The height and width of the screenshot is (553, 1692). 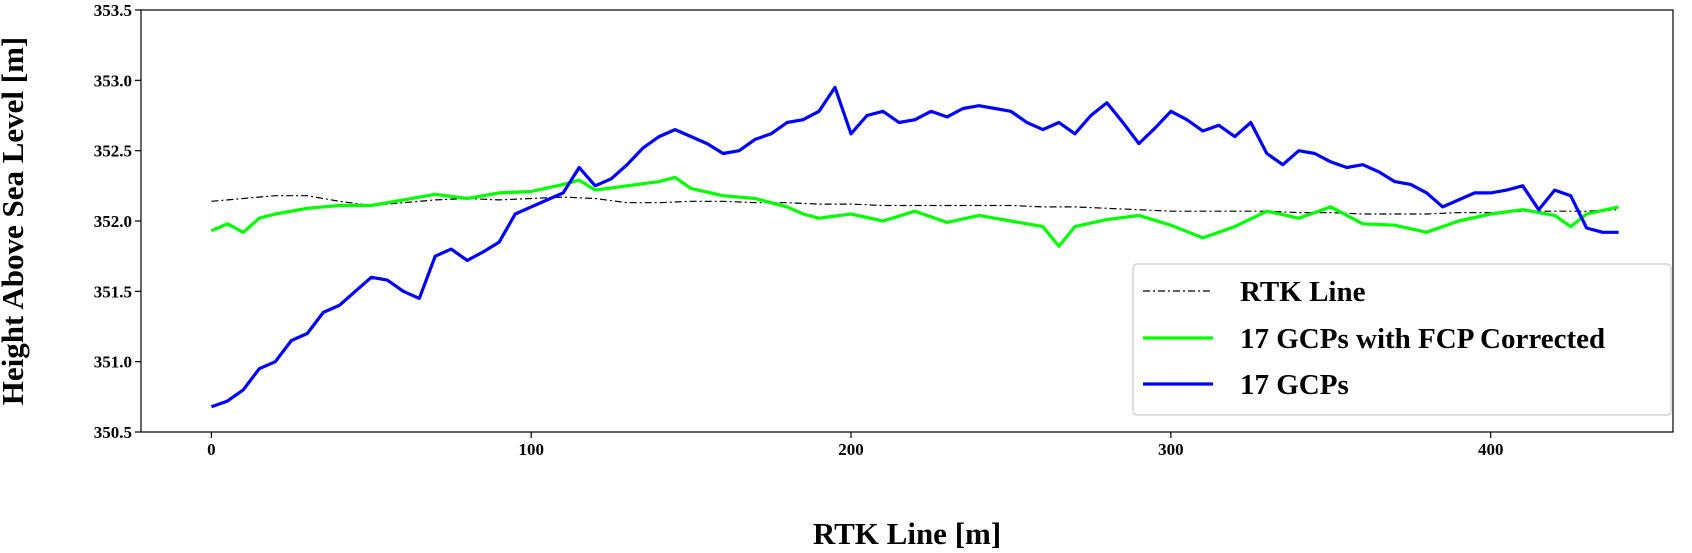 What do you see at coordinates (113, 151) in the screenshot?
I see `y-tick-label: 352.5` at bounding box center [113, 151].